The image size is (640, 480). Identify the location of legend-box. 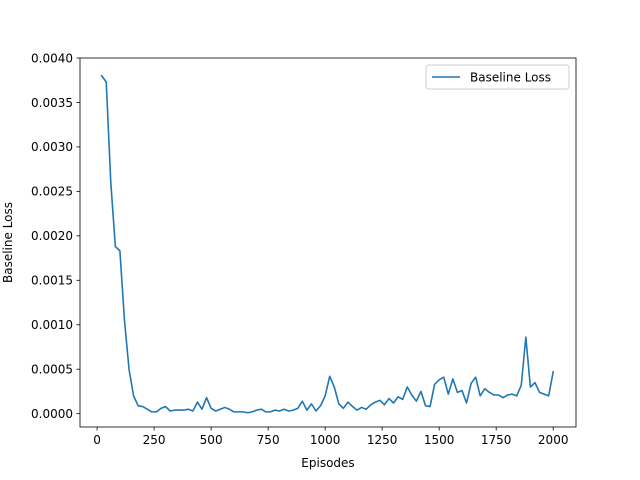
(497, 77).